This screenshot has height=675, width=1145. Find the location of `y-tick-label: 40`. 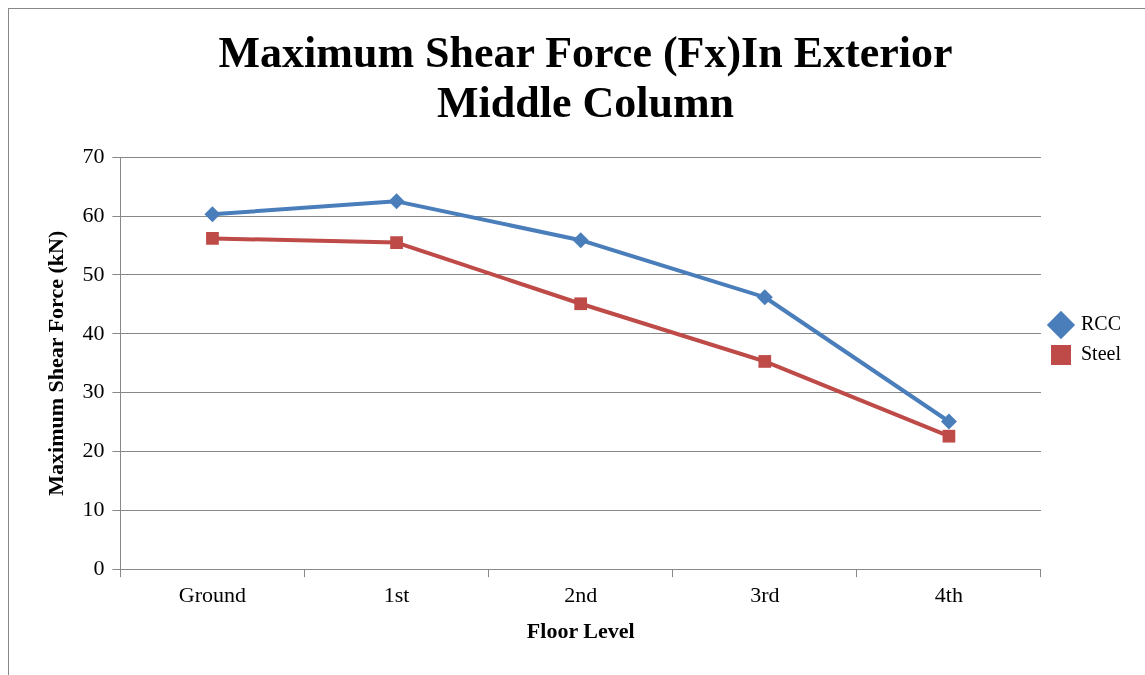

y-tick-label: 40 is located at coordinates (93, 332).